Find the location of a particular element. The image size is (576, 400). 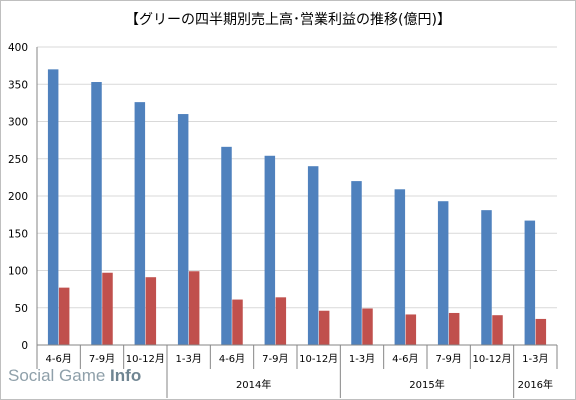

y-axis-ticks: 0 50 100 150 200 250 300 350 400 is located at coordinates (18, 197).